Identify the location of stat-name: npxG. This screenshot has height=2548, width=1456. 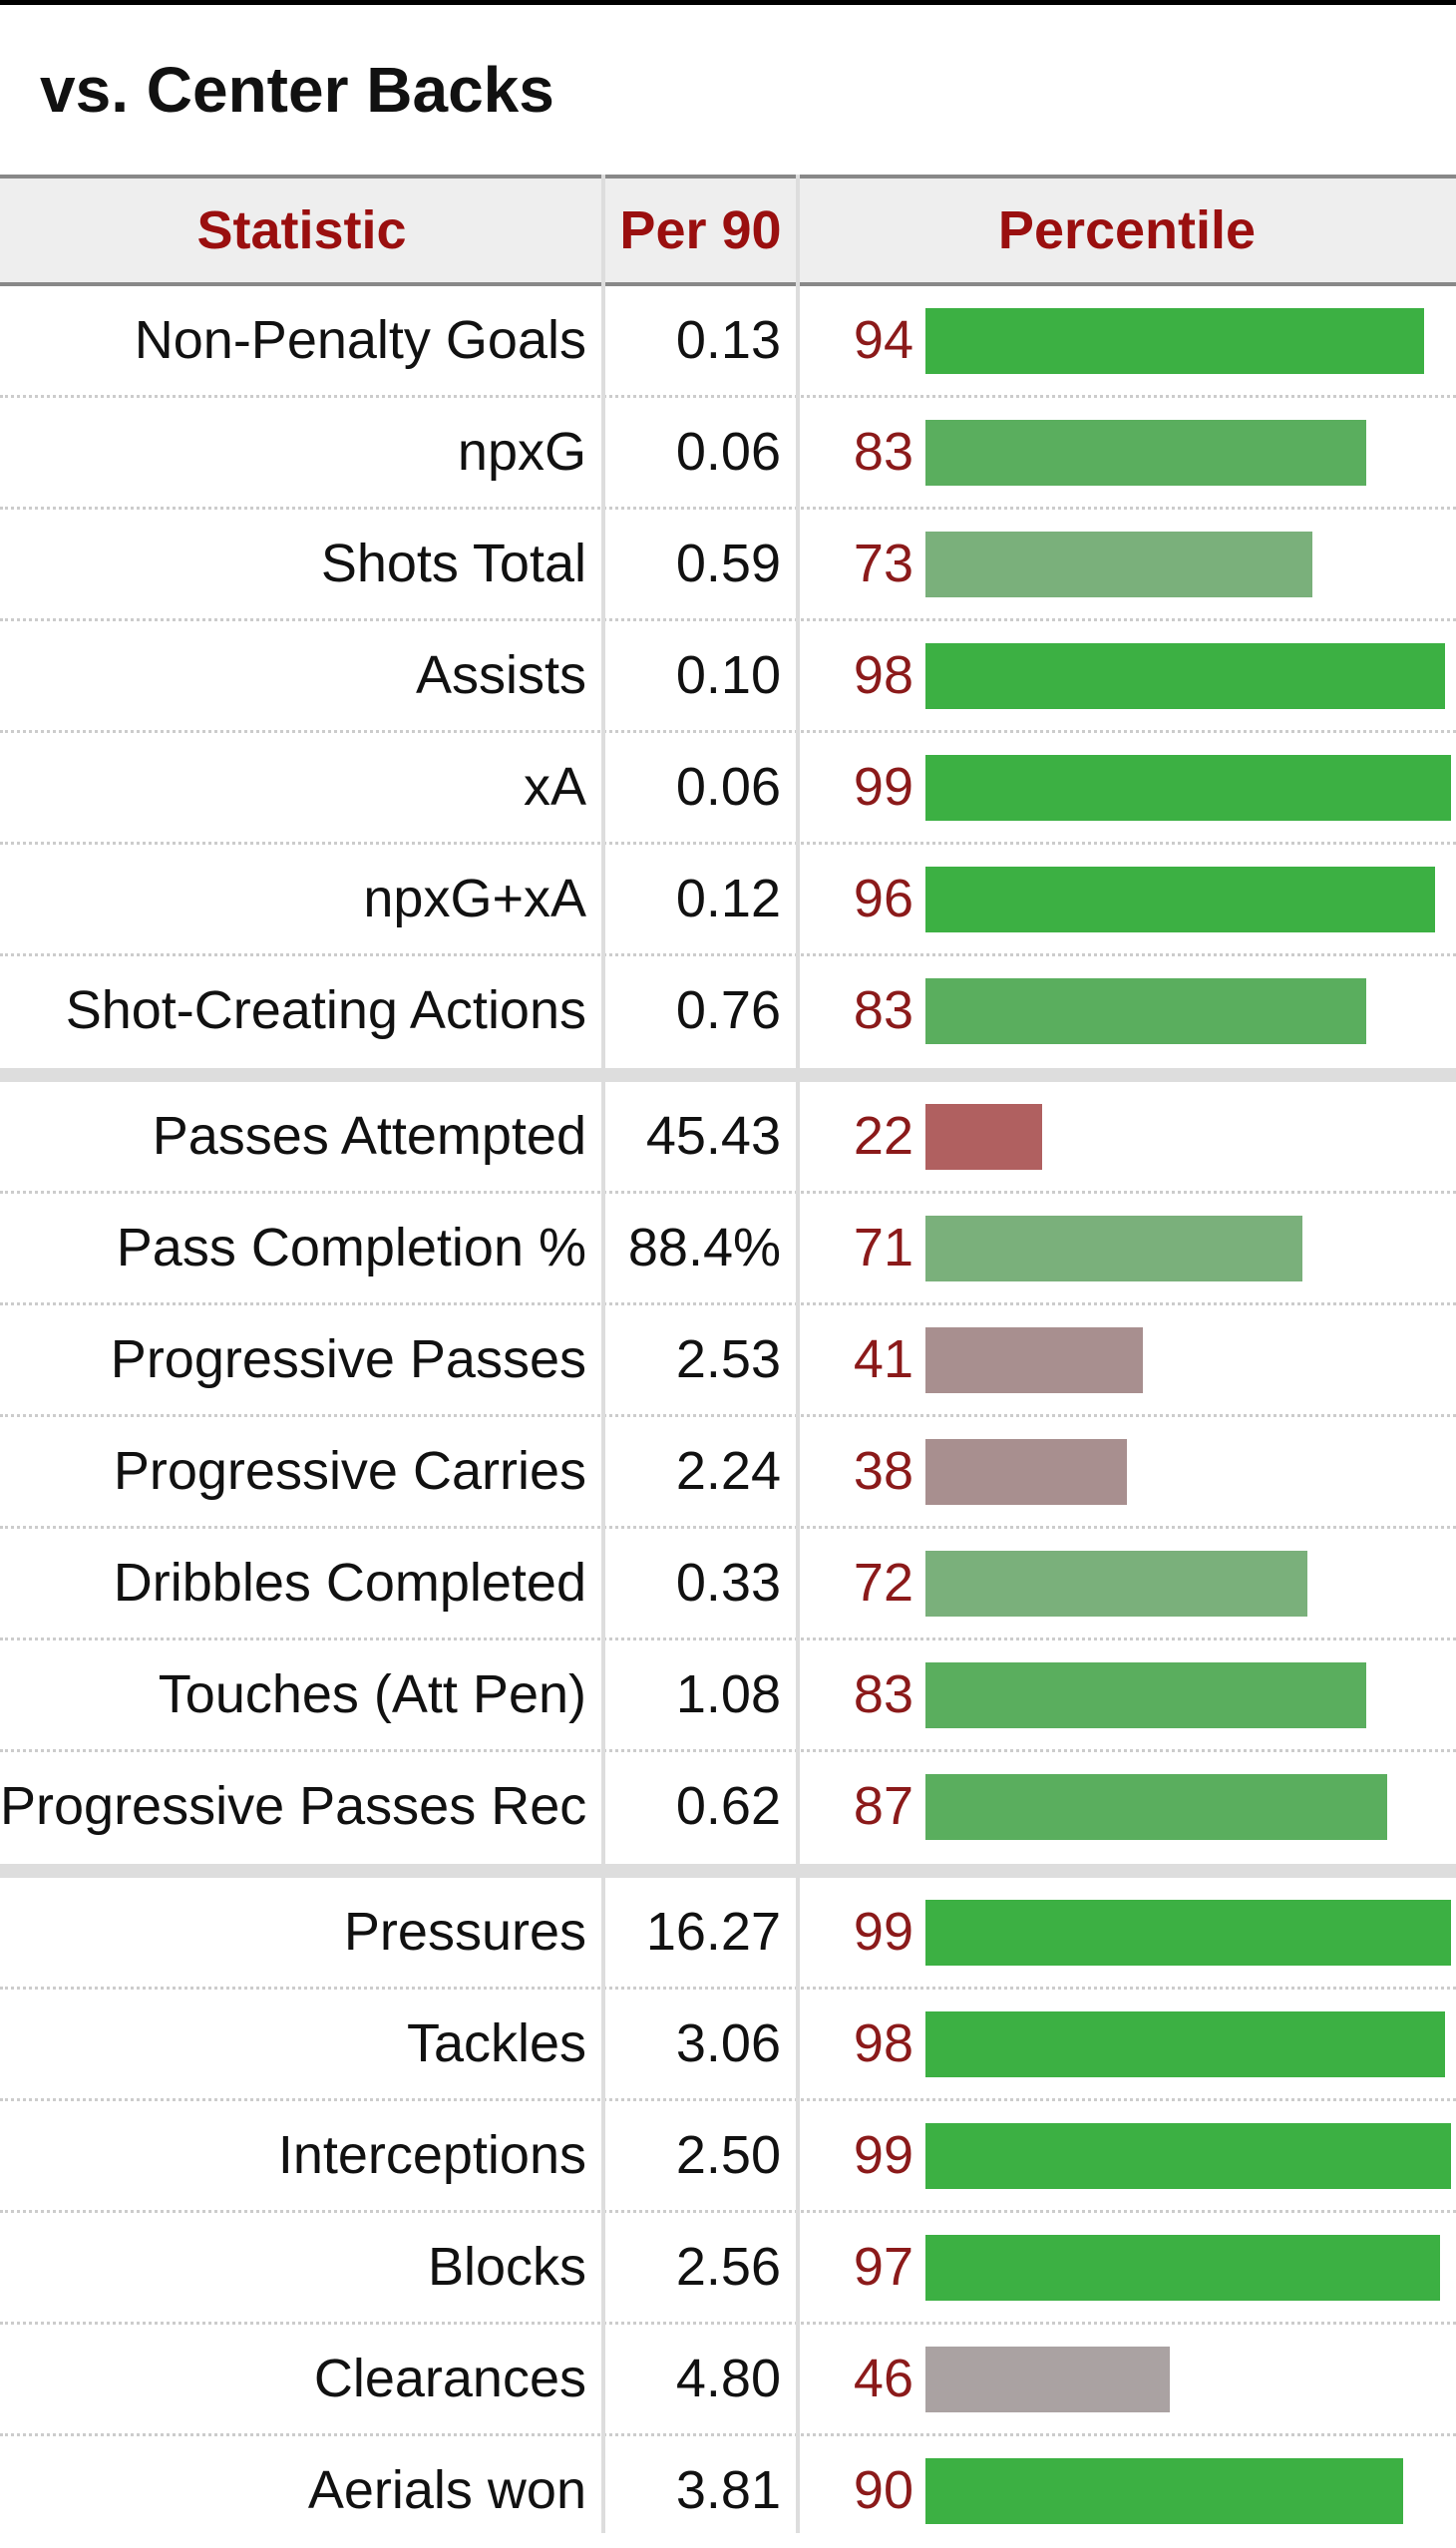
(521, 452).